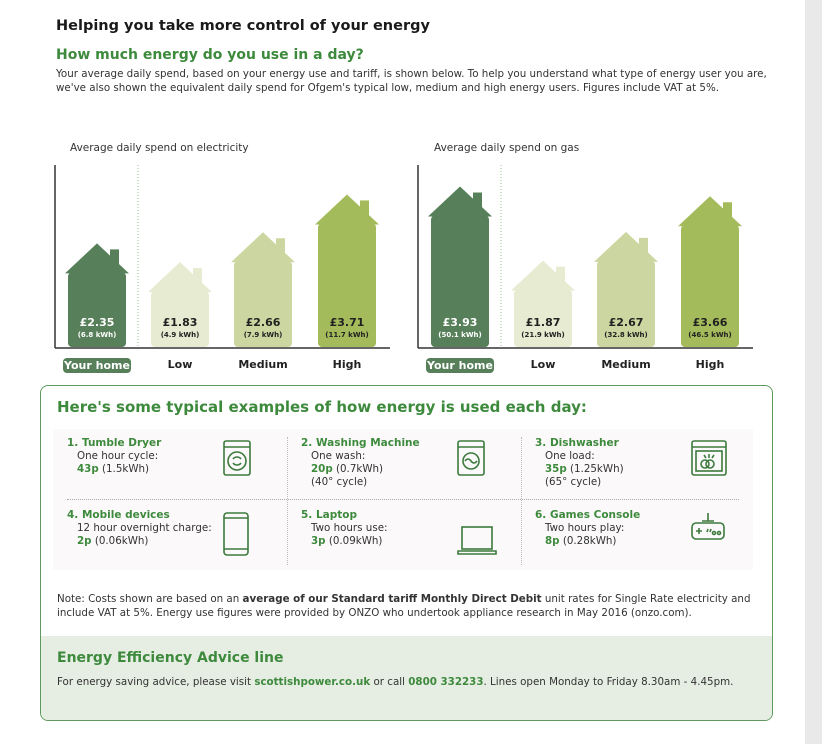 This screenshot has height=744, width=822. I want to click on value-label: £2.67, so click(626, 322).